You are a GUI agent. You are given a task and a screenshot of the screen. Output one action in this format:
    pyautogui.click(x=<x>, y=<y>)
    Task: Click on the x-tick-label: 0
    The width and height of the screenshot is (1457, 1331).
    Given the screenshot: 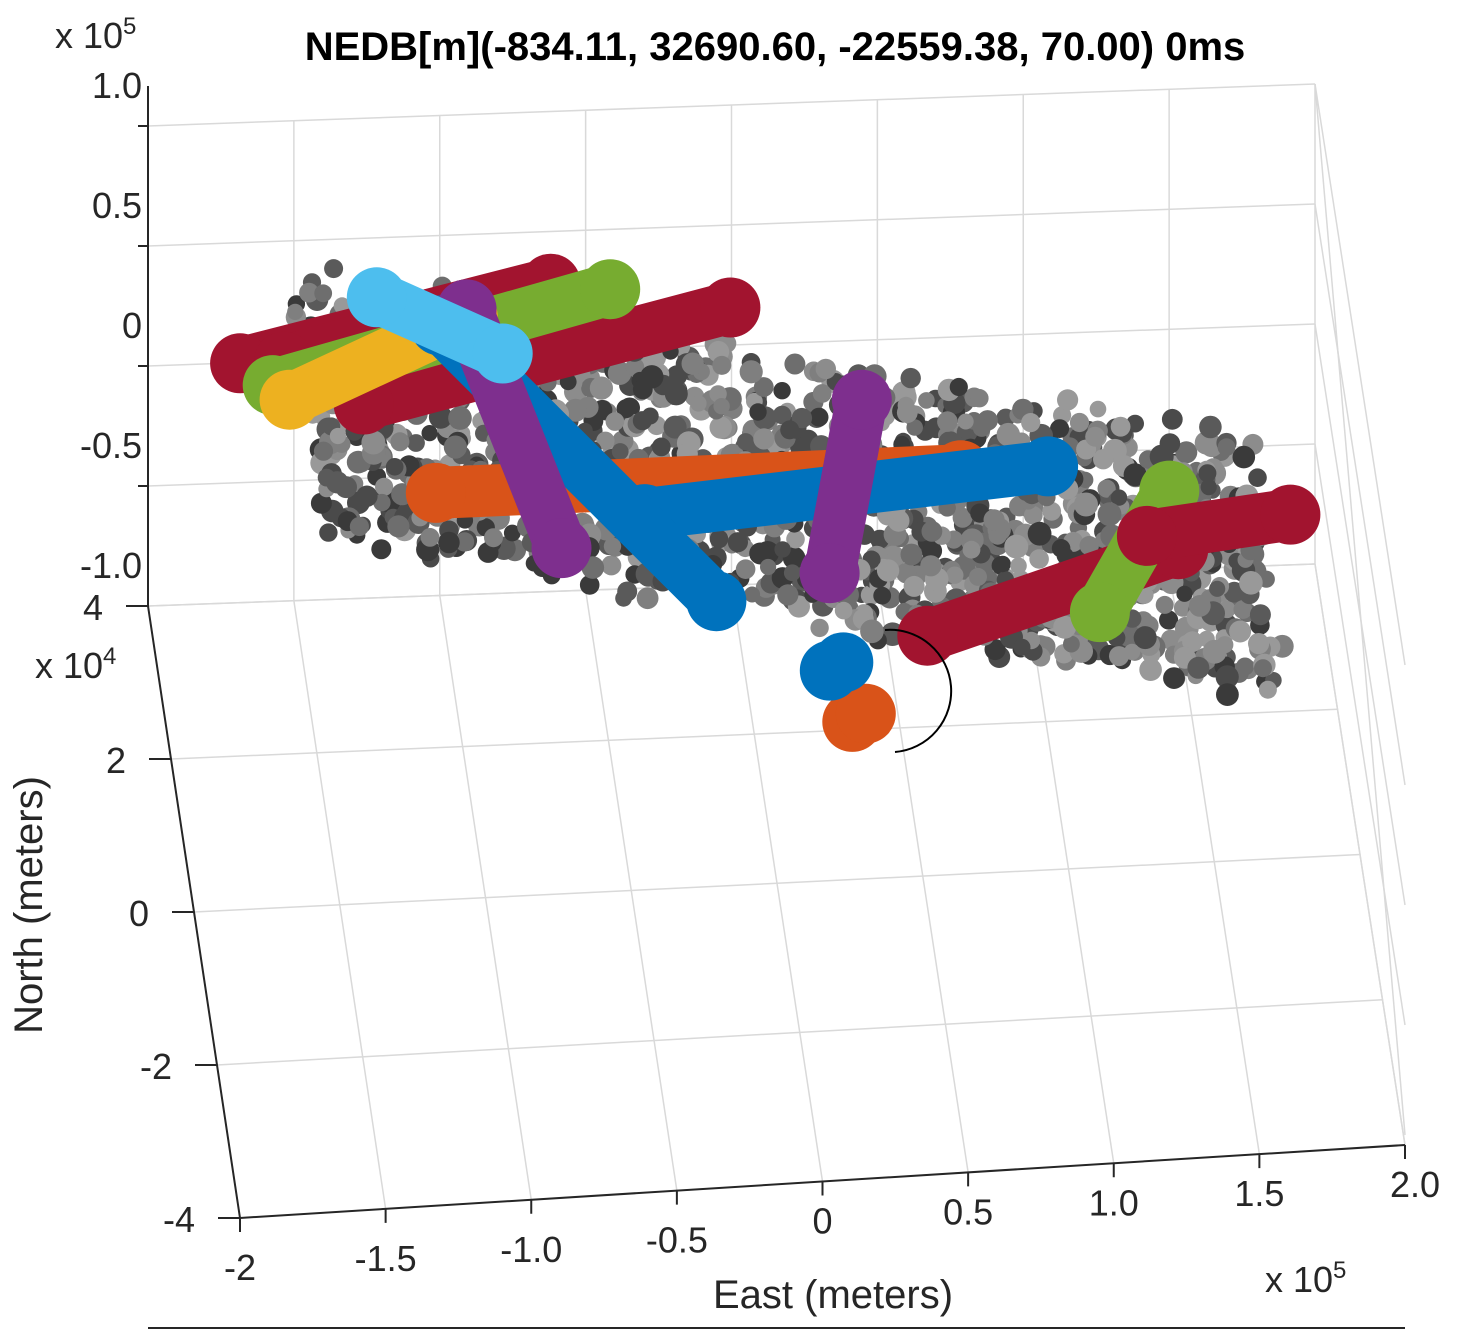 What is the action you would take?
    pyautogui.click(x=822, y=1221)
    